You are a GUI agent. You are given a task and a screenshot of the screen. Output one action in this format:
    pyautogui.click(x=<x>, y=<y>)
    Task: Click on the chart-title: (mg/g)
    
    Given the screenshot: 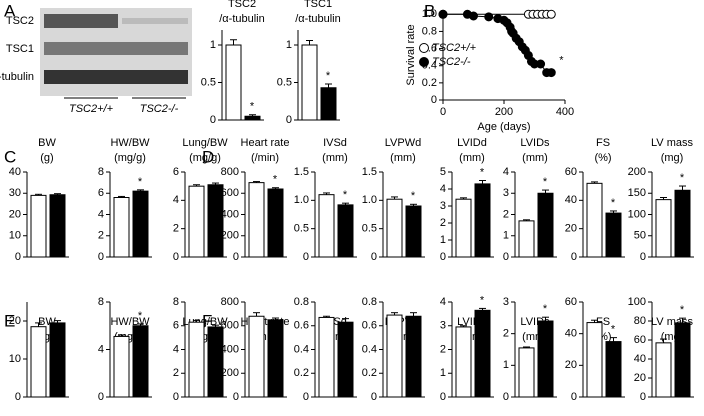 What is the action you would take?
    pyautogui.click(x=130, y=158)
    